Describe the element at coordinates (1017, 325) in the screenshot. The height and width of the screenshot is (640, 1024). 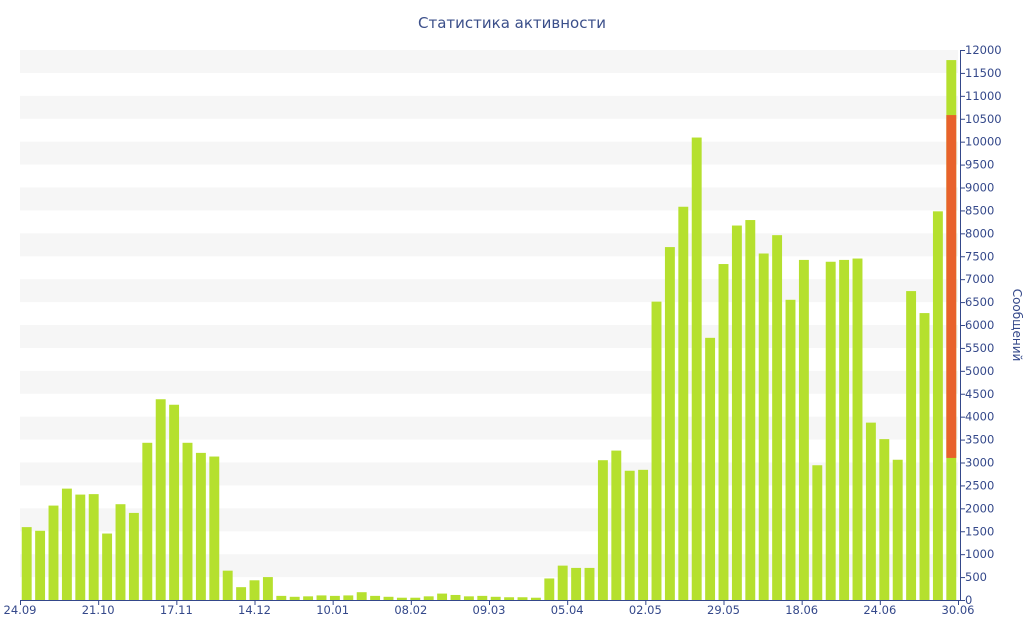
I see `y-axis-title: Сообщений` at that location.